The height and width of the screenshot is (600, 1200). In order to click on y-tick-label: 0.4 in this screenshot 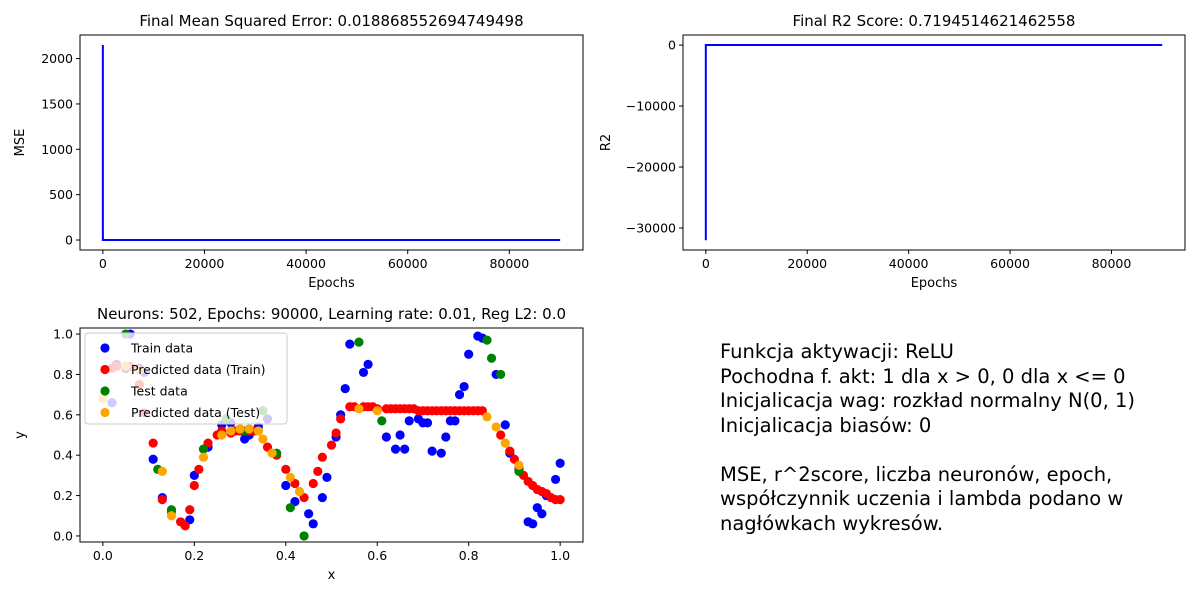, I will do `click(63, 455)`.